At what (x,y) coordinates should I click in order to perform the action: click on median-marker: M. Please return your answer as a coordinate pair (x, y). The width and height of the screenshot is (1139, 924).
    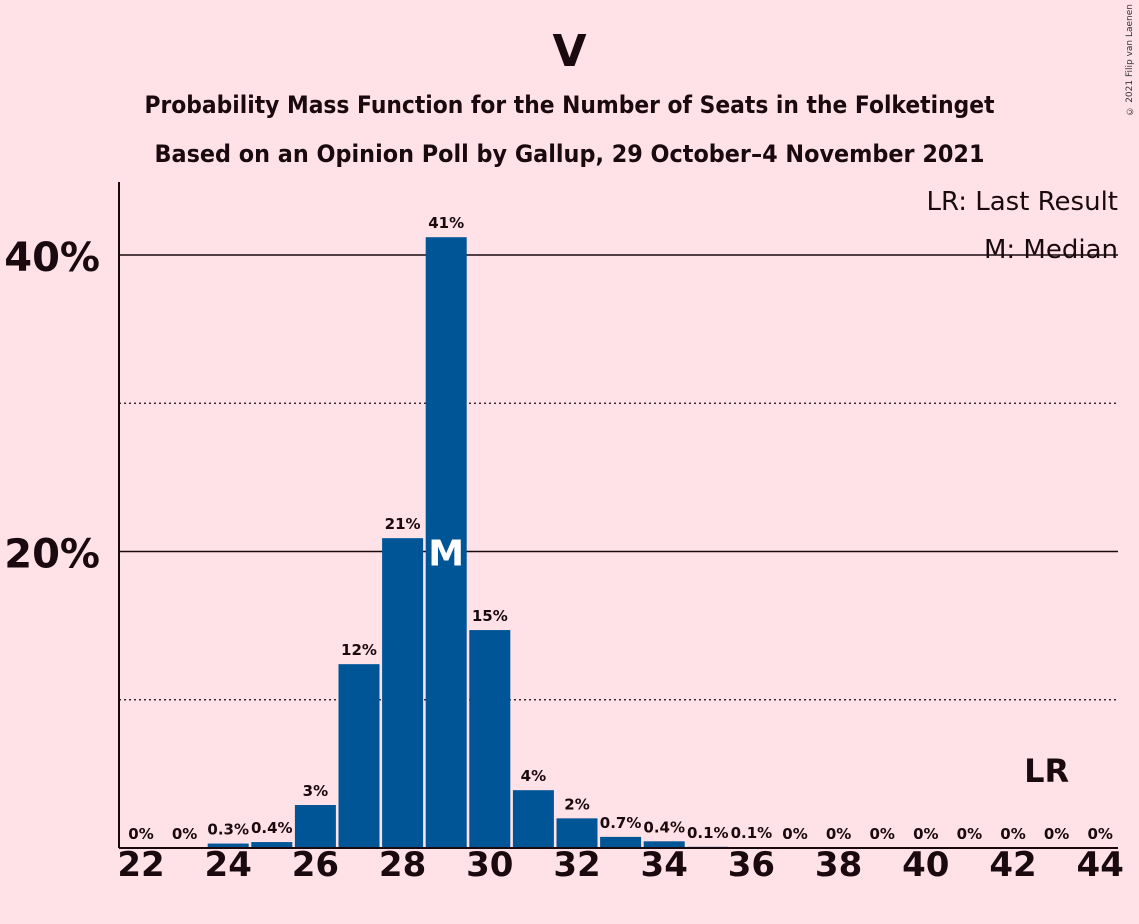
    Looking at the image, I should click on (446, 554).